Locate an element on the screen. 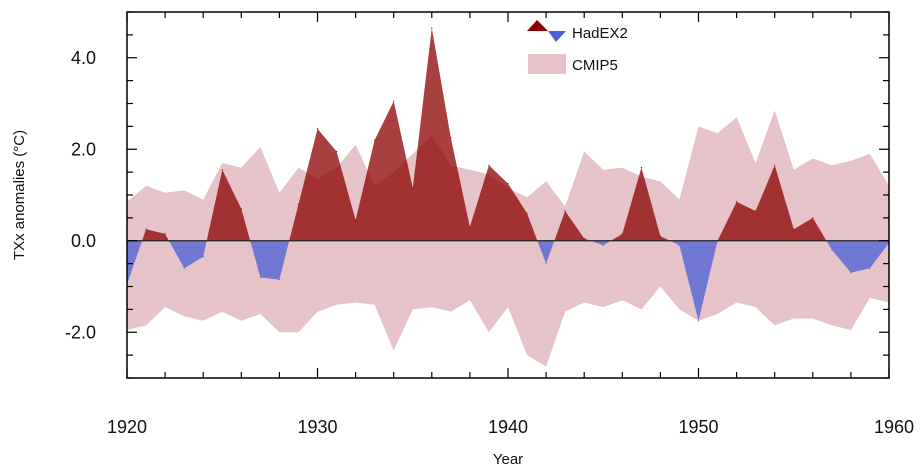  x-tick-label: 1960 is located at coordinates (894, 427).